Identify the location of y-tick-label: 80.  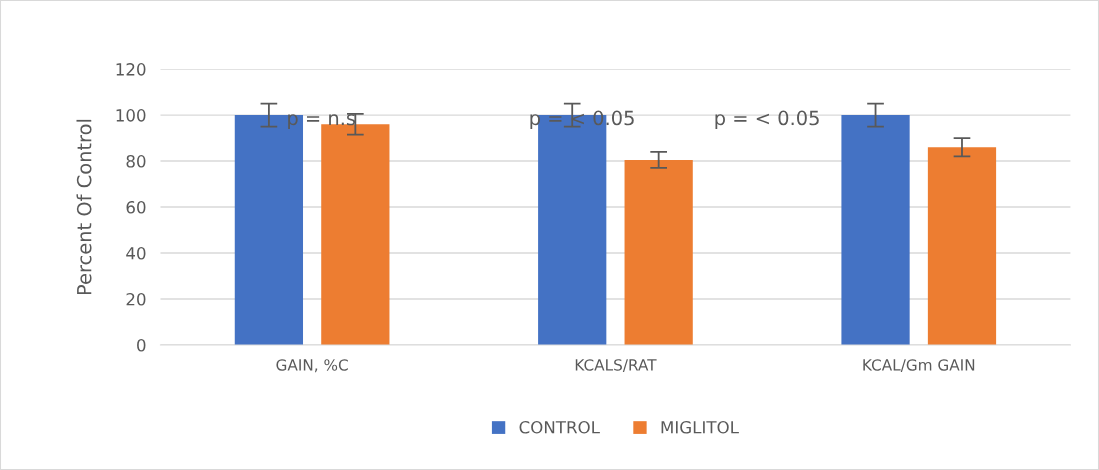
(136, 161).